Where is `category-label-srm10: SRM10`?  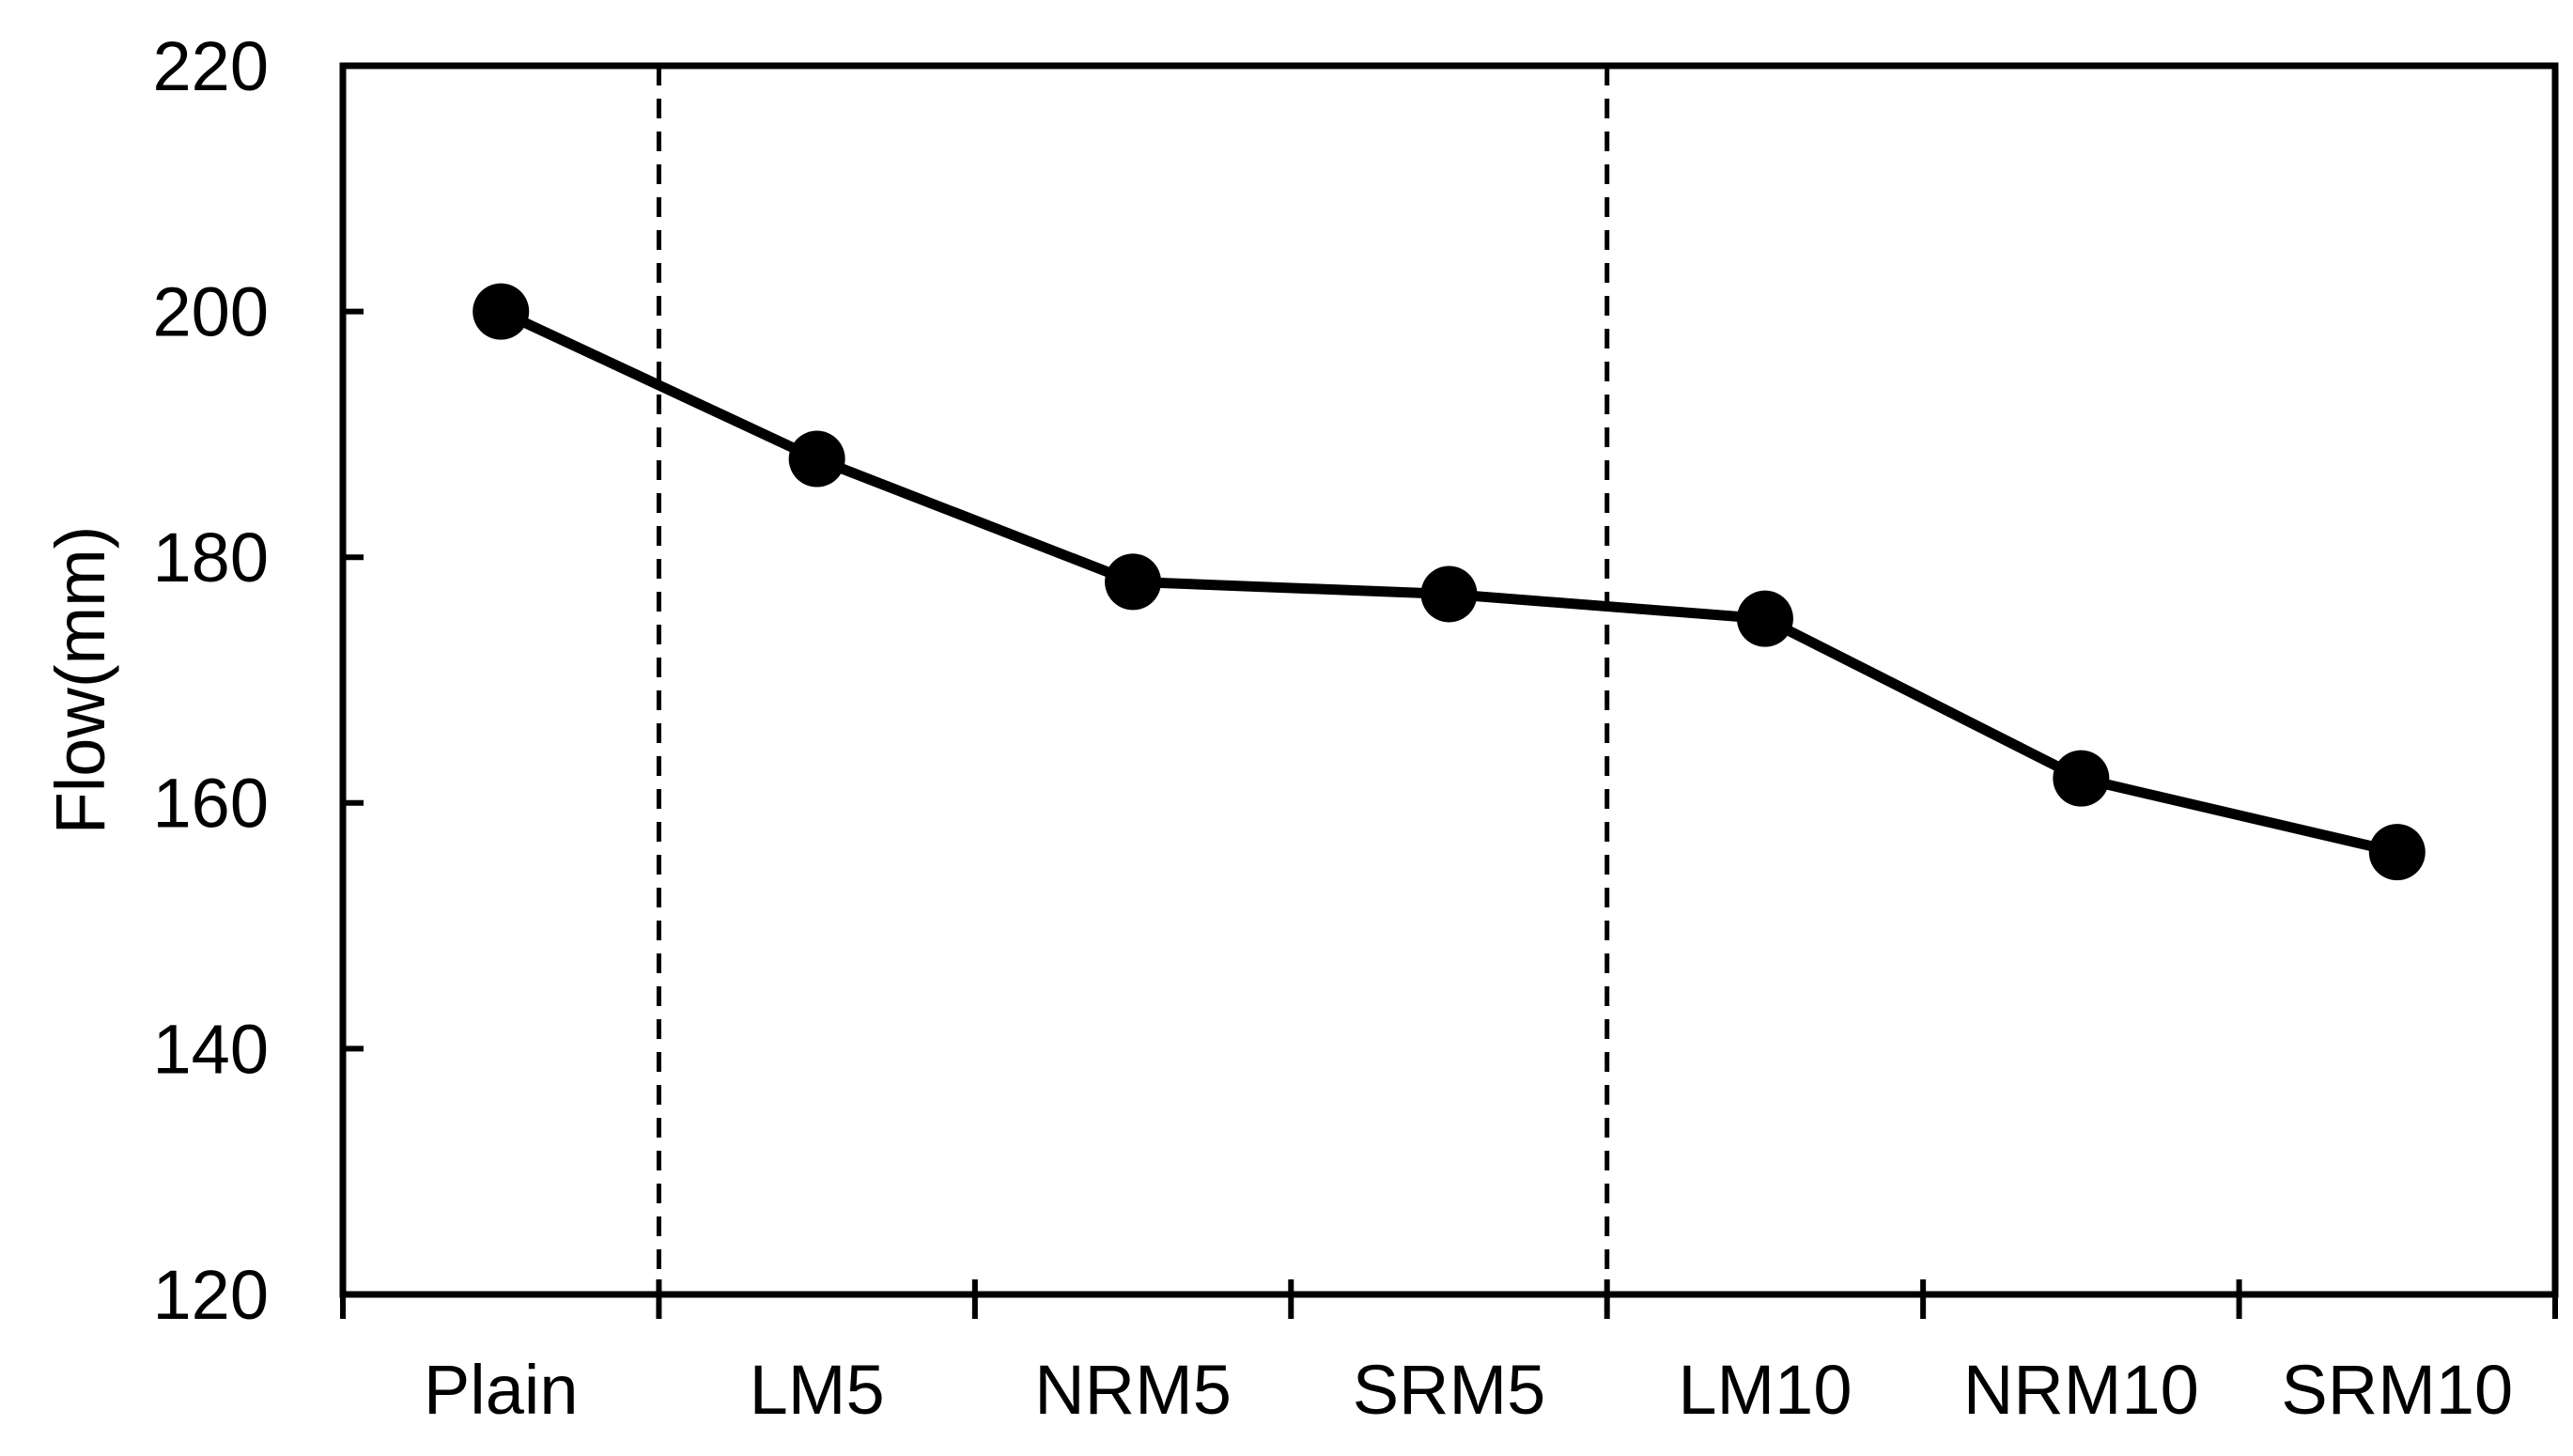 category-label-srm10: SRM10 is located at coordinates (2397, 1390).